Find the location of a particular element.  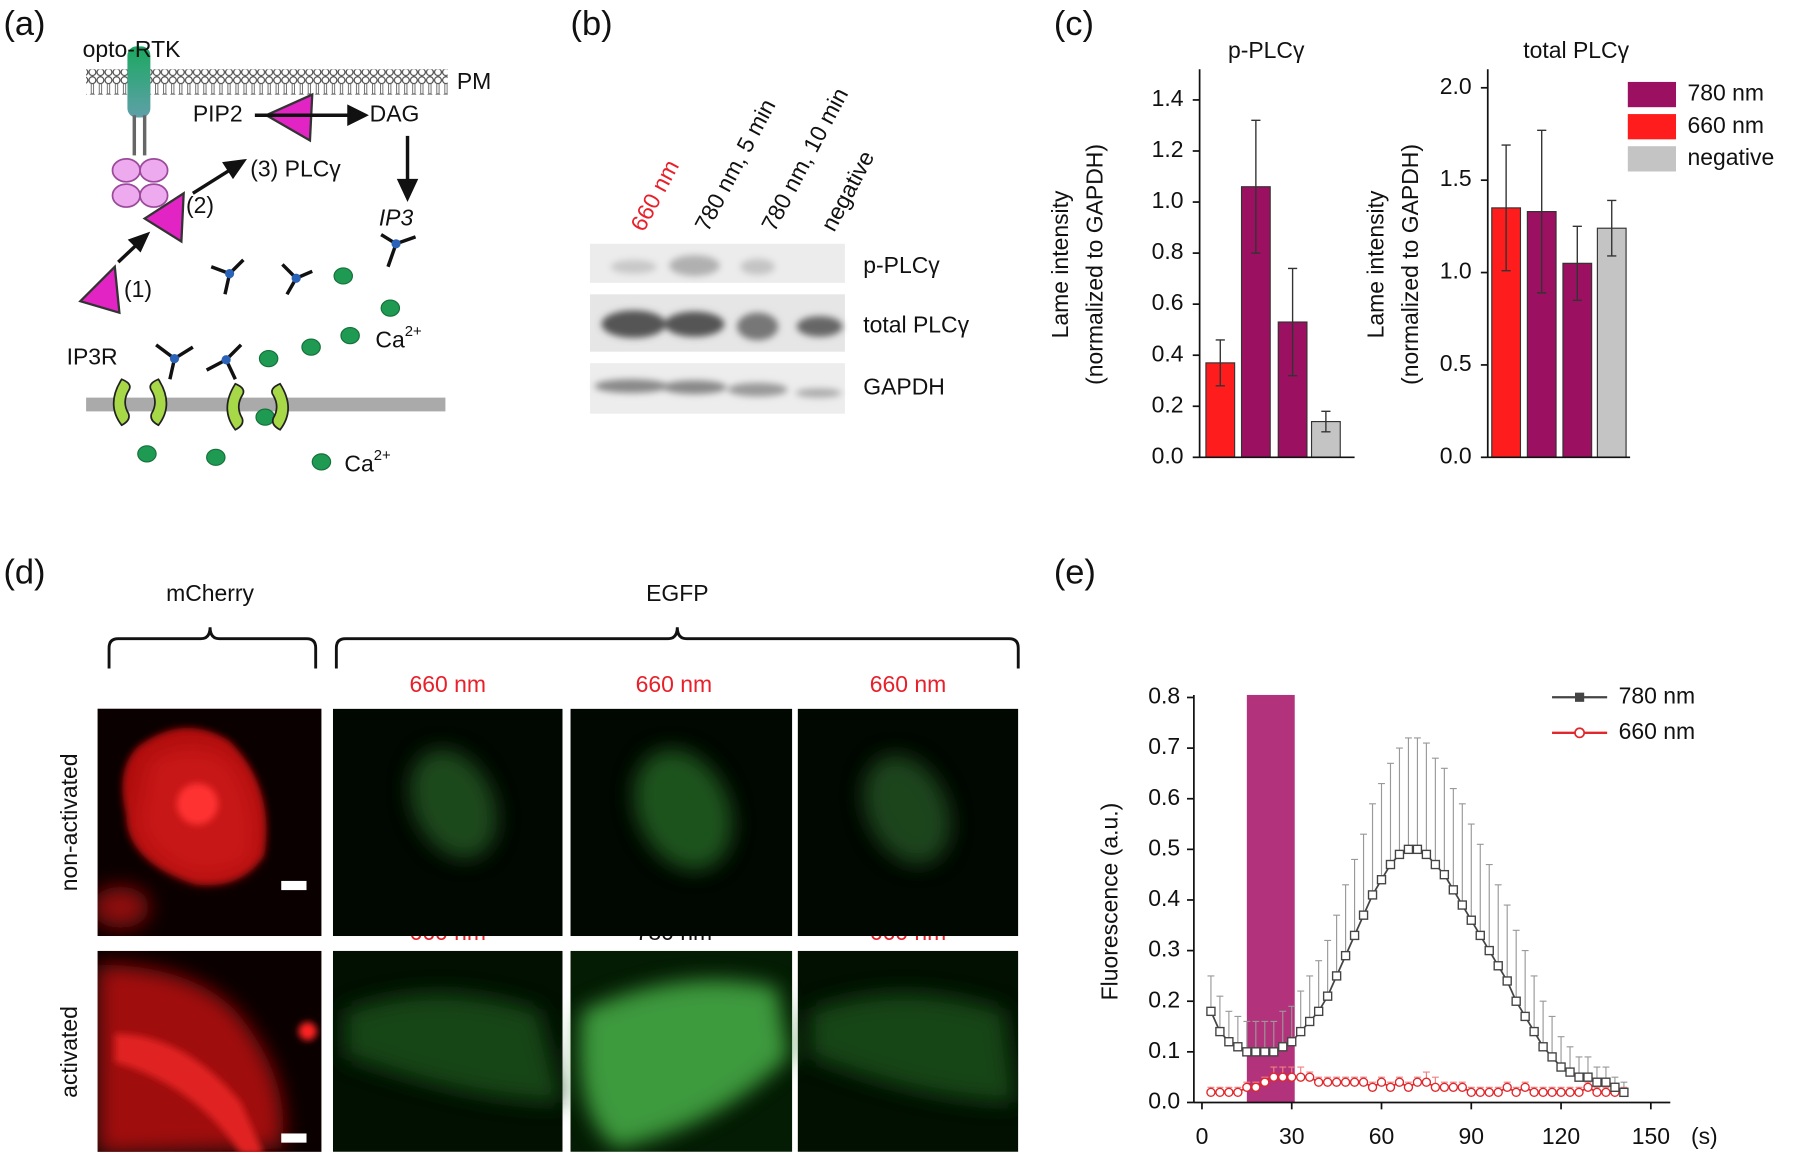

cell is located at coordinates (207, 1058).